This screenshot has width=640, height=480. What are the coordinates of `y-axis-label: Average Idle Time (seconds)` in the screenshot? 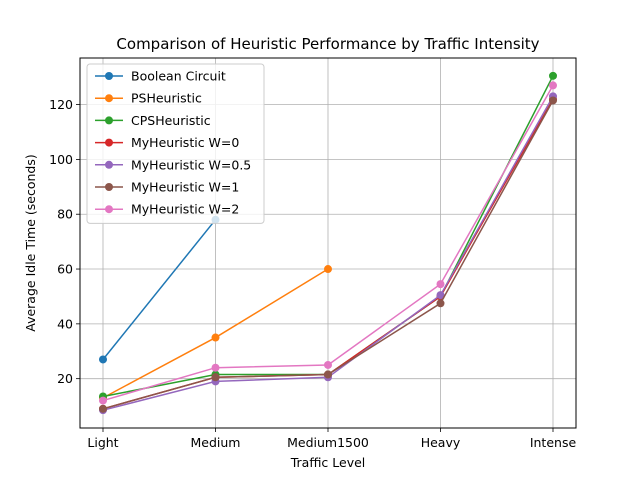 It's located at (30, 242).